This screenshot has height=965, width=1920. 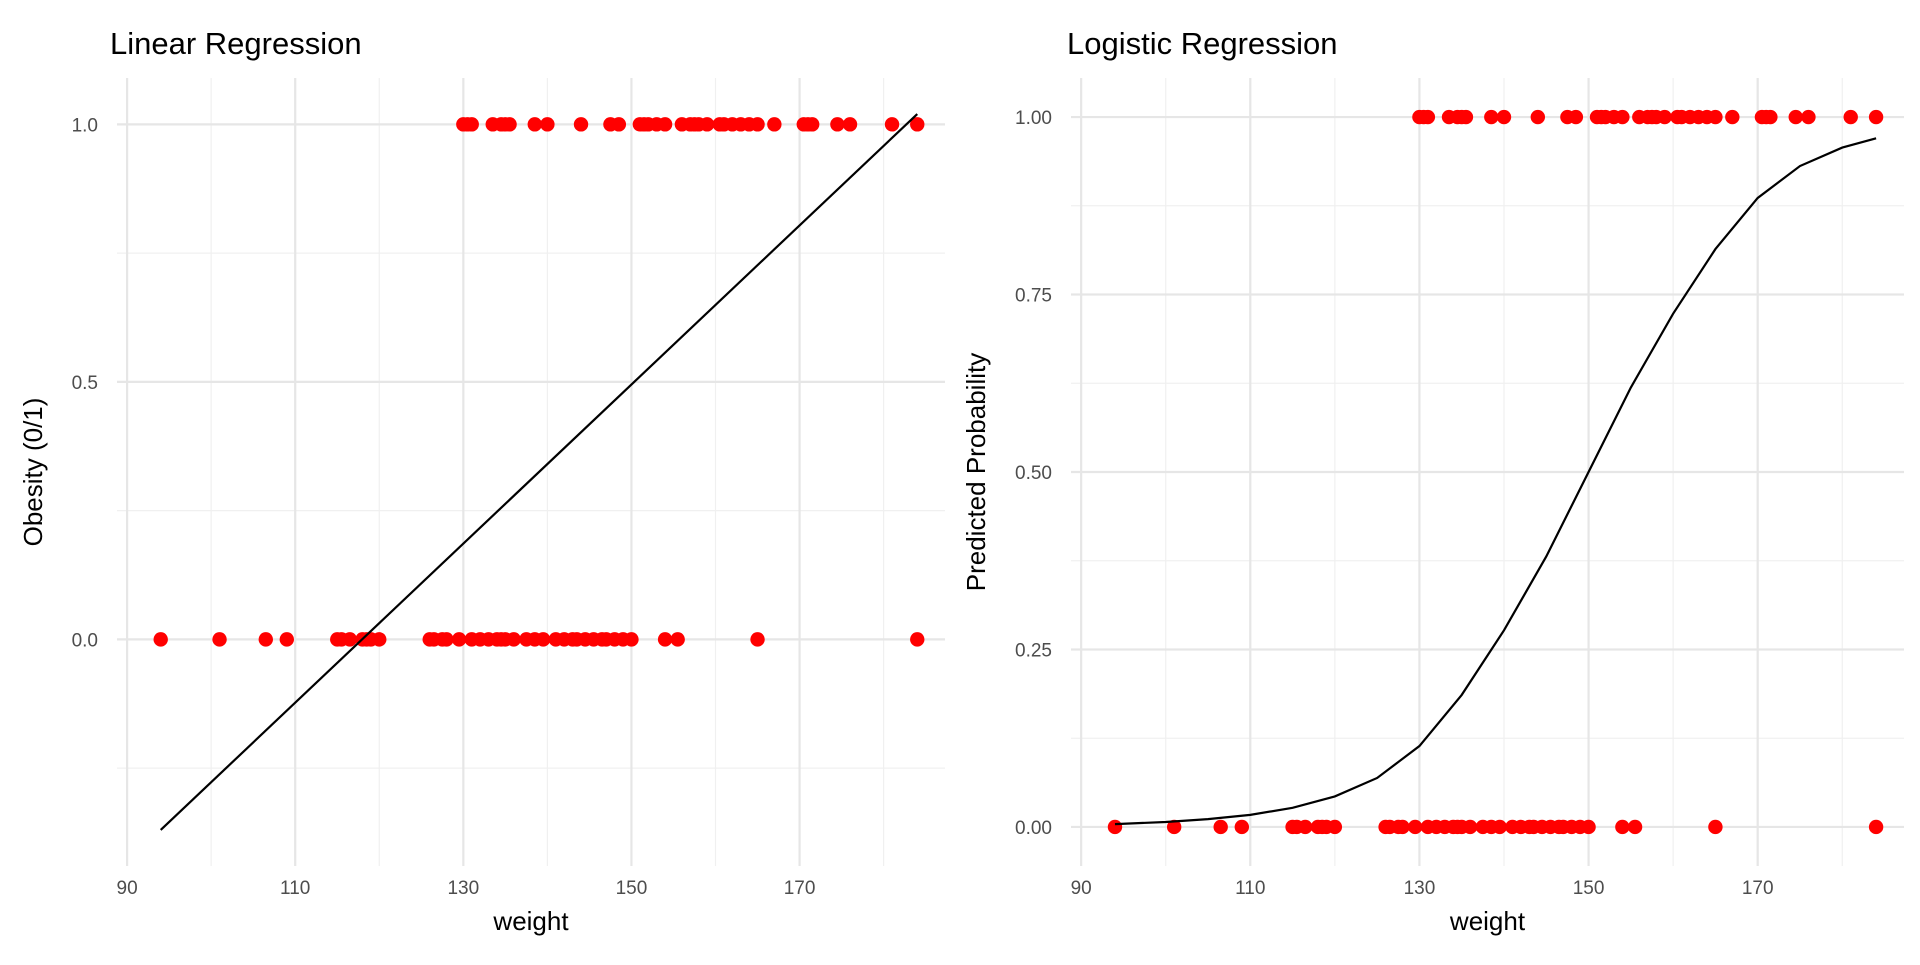 I want to click on y-axis-ticks: 0.0 0.5 1.0, so click(x=85, y=383).